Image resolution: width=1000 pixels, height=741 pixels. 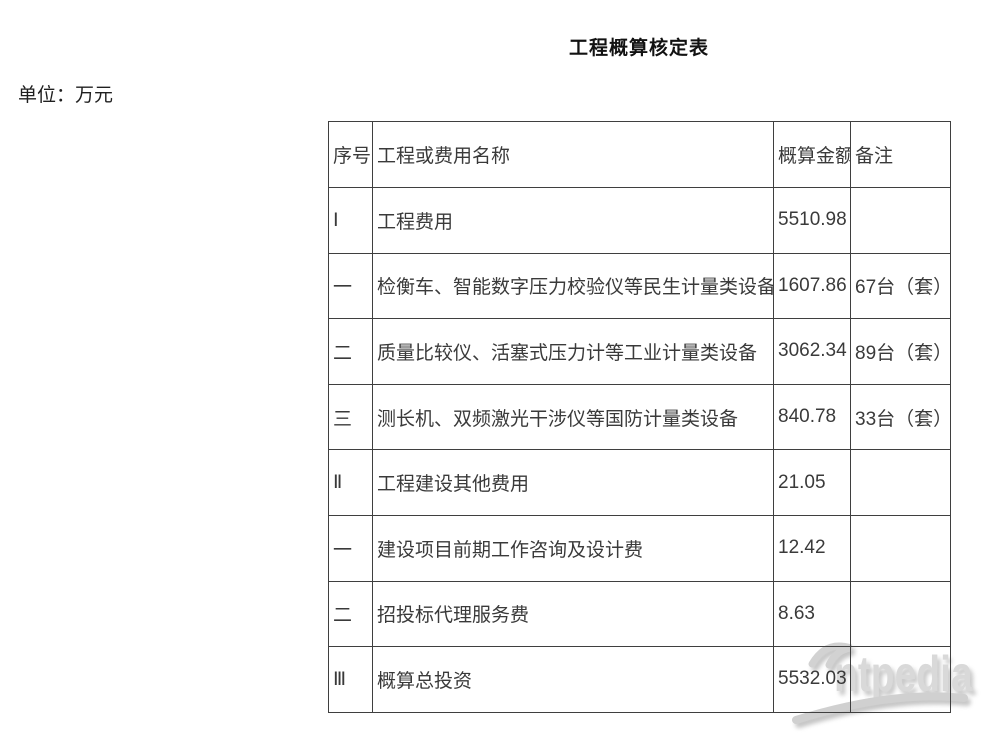 What do you see at coordinates (812, 220) in the screenshot?
I see `amount-cell: 5510.98` at bounding box center [812, 220].